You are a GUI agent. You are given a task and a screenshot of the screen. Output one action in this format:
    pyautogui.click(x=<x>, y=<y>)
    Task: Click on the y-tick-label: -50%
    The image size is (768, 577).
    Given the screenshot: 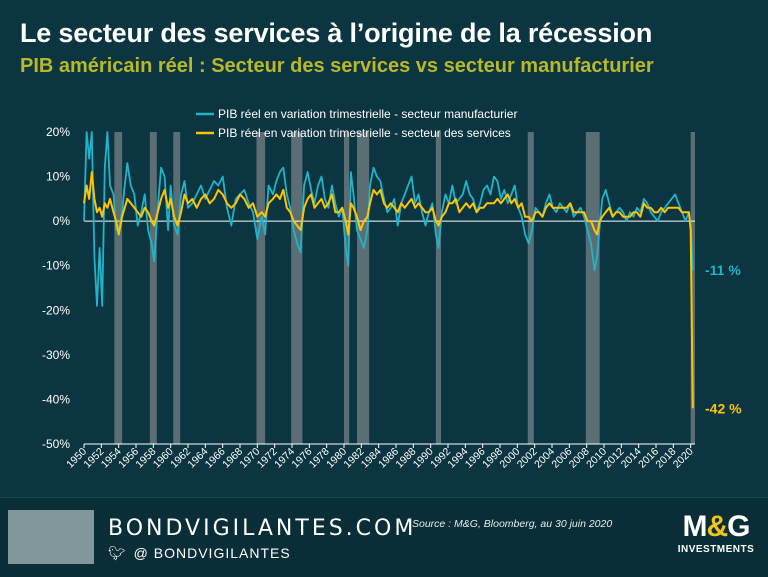 What is the action you would take?
    pyautogui.click(x=56, y=444)
    